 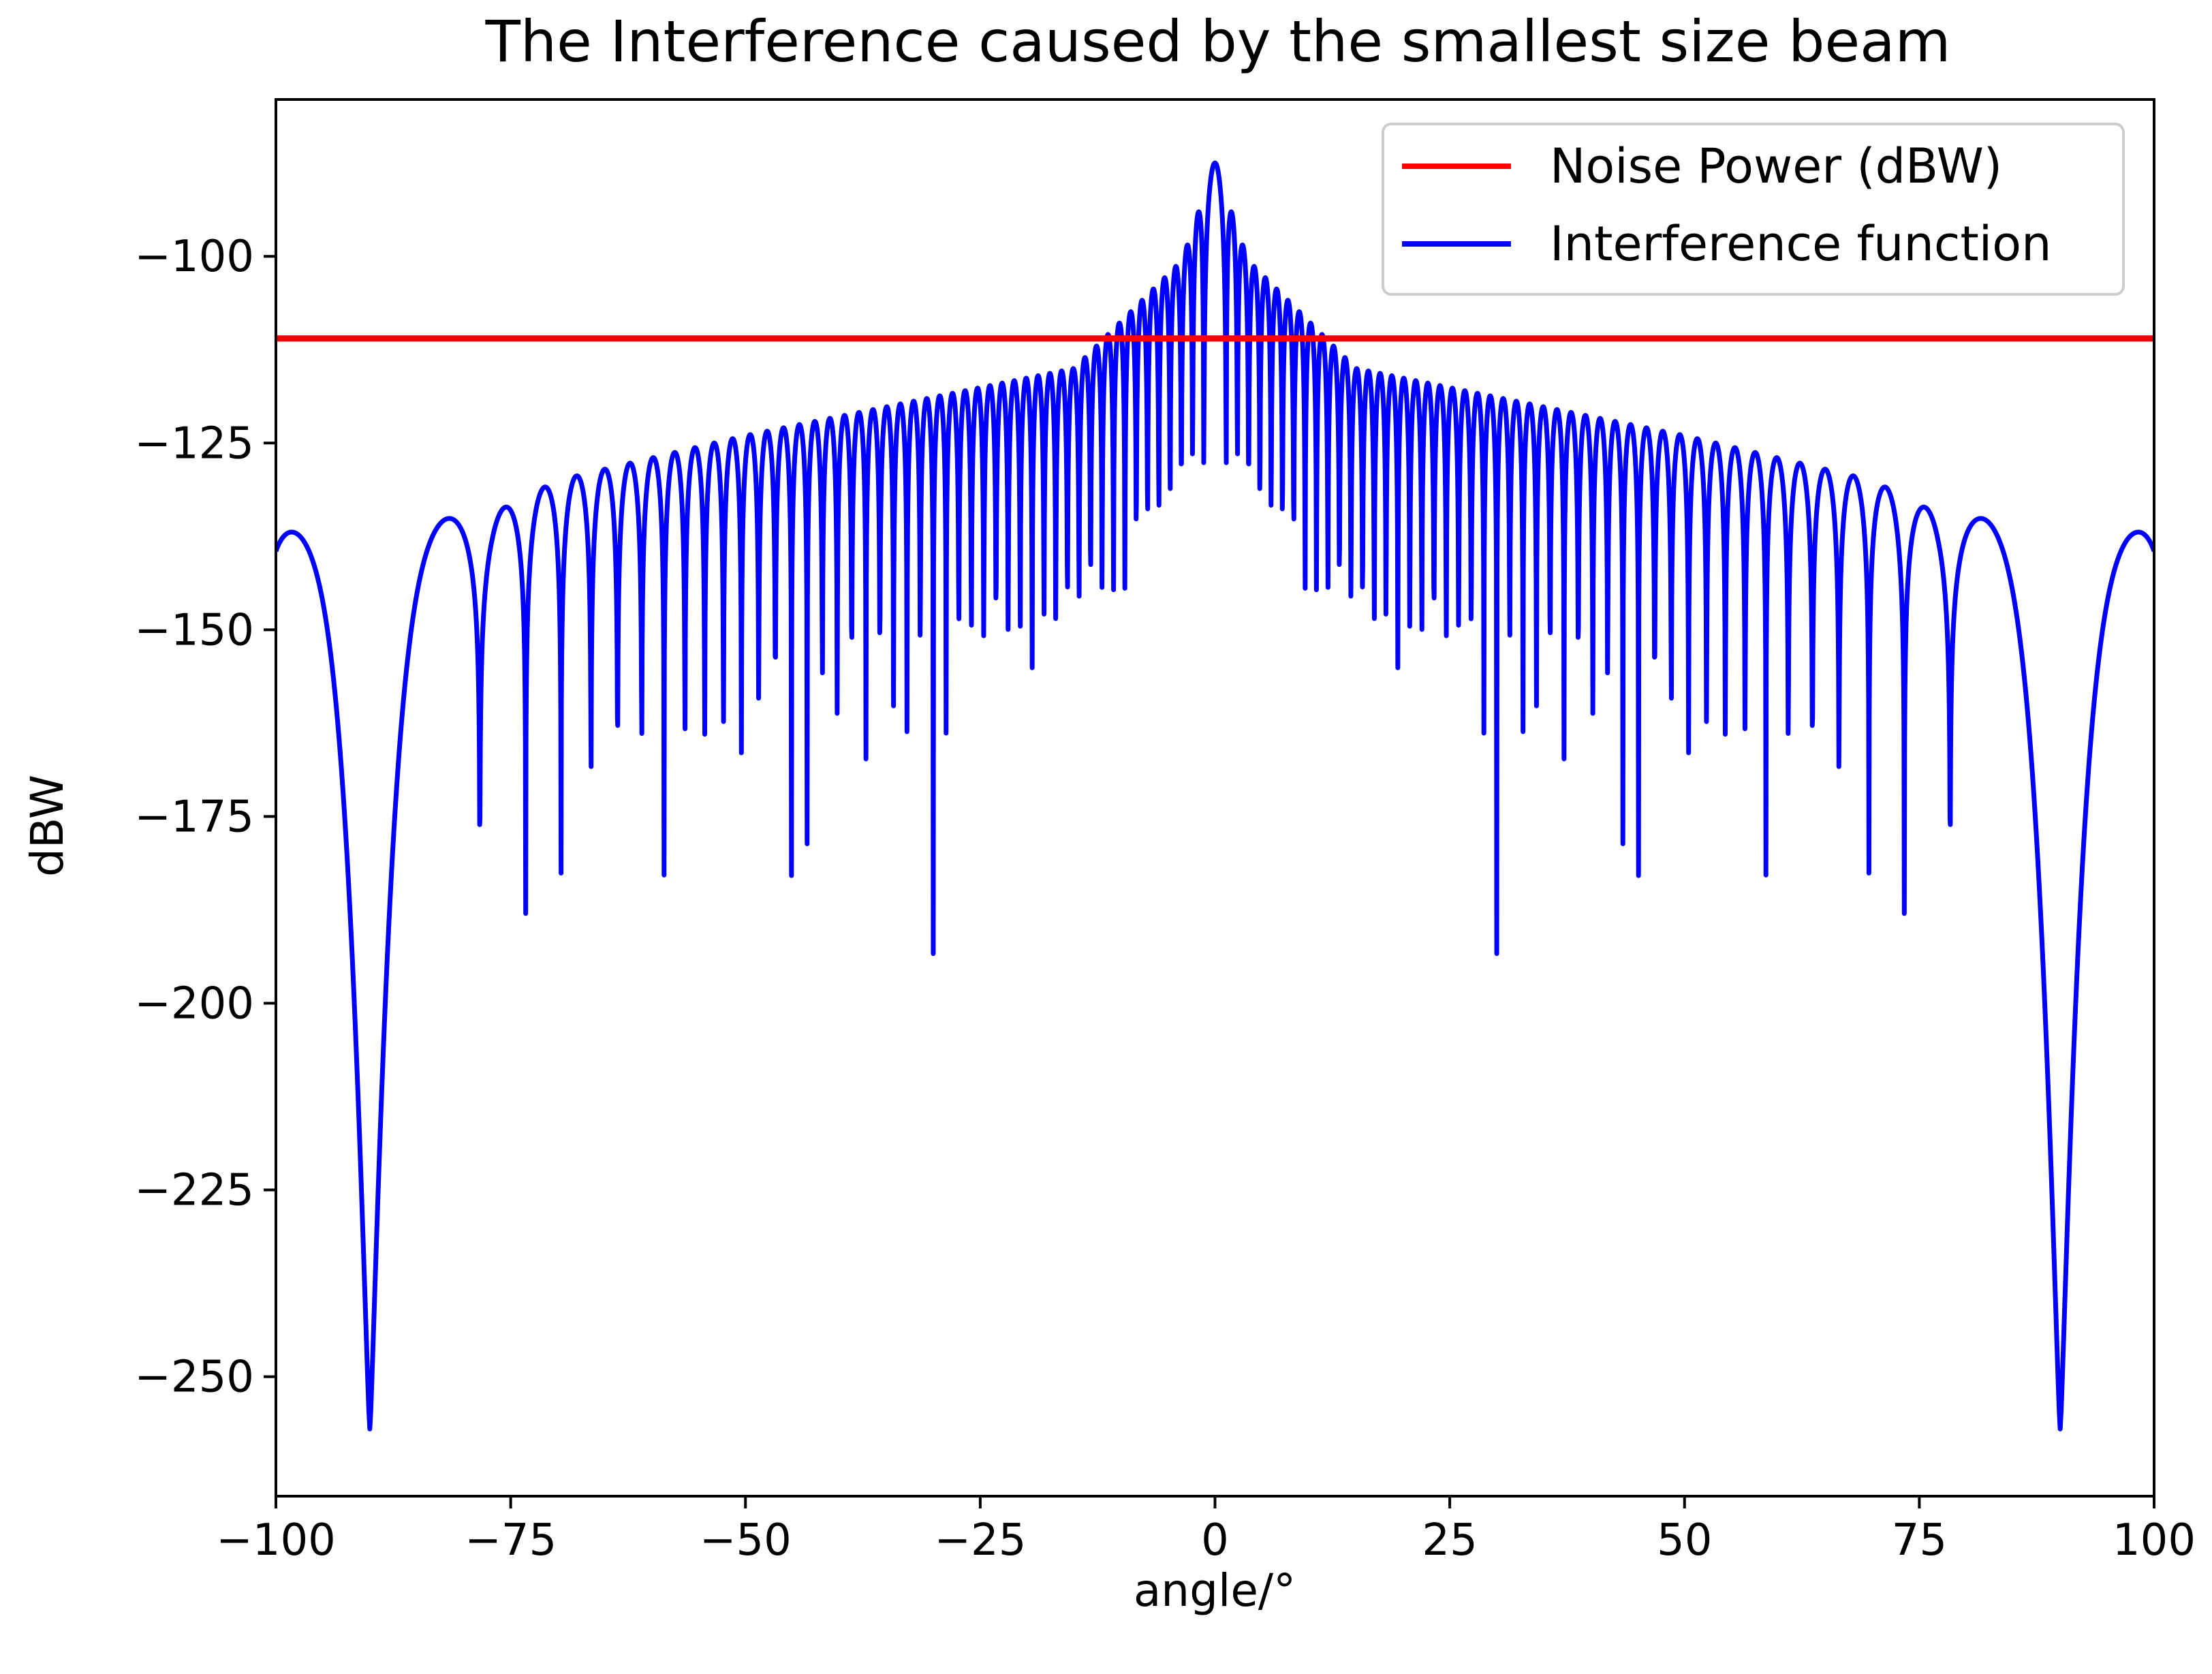 I want to click on y-tick-label: −150, so click(x=194, y=630).